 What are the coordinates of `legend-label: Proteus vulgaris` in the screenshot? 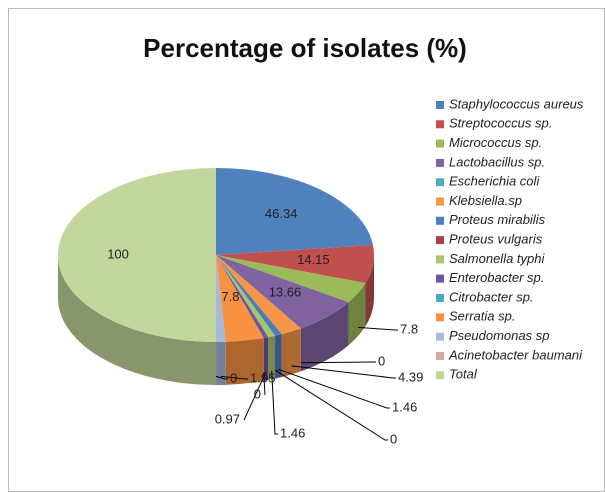 It's located at (496, 239).